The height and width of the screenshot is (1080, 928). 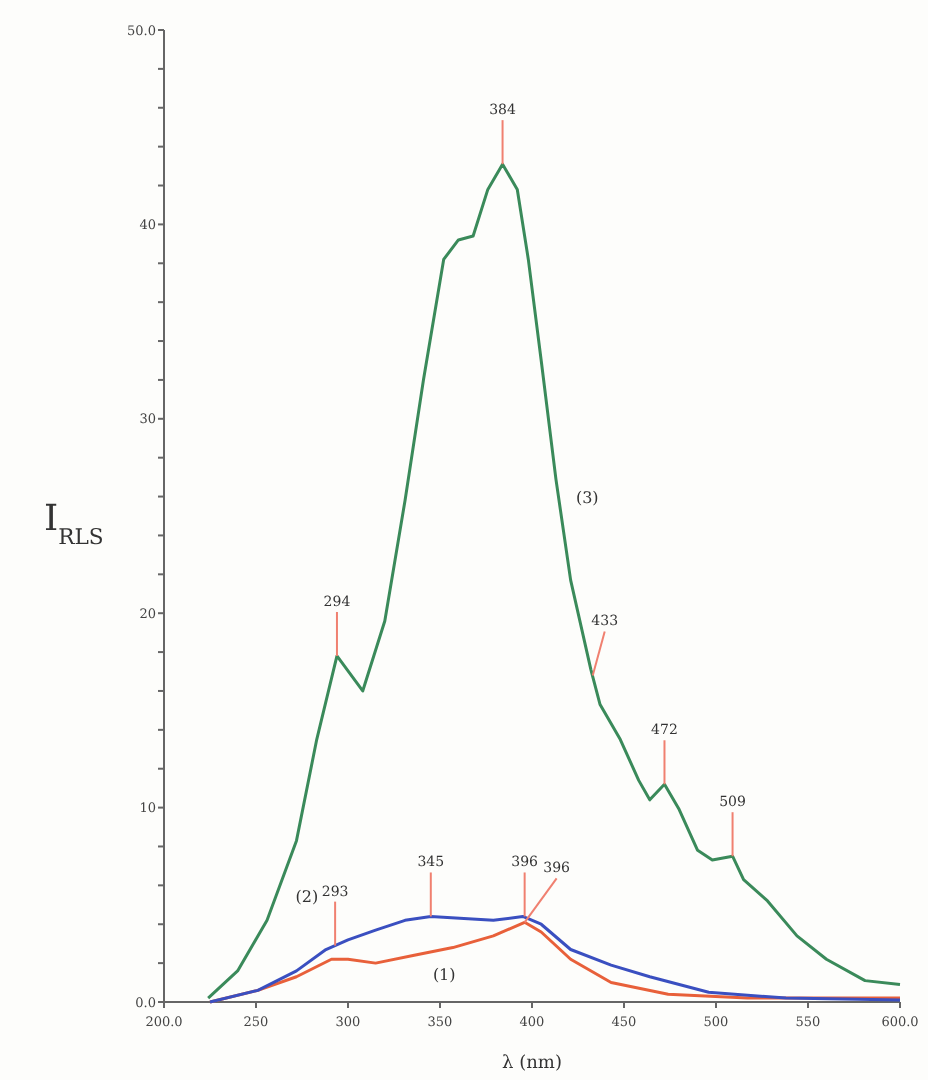 I want to click on x-axis-title: λ (nm), so click(x=532, y=1064).